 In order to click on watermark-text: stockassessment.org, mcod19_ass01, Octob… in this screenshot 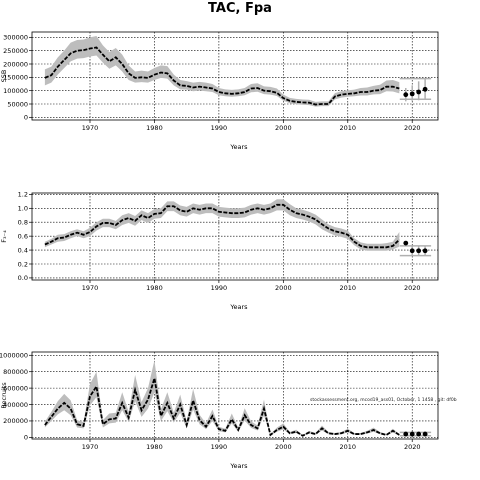, I will do `click(383, 400)`.